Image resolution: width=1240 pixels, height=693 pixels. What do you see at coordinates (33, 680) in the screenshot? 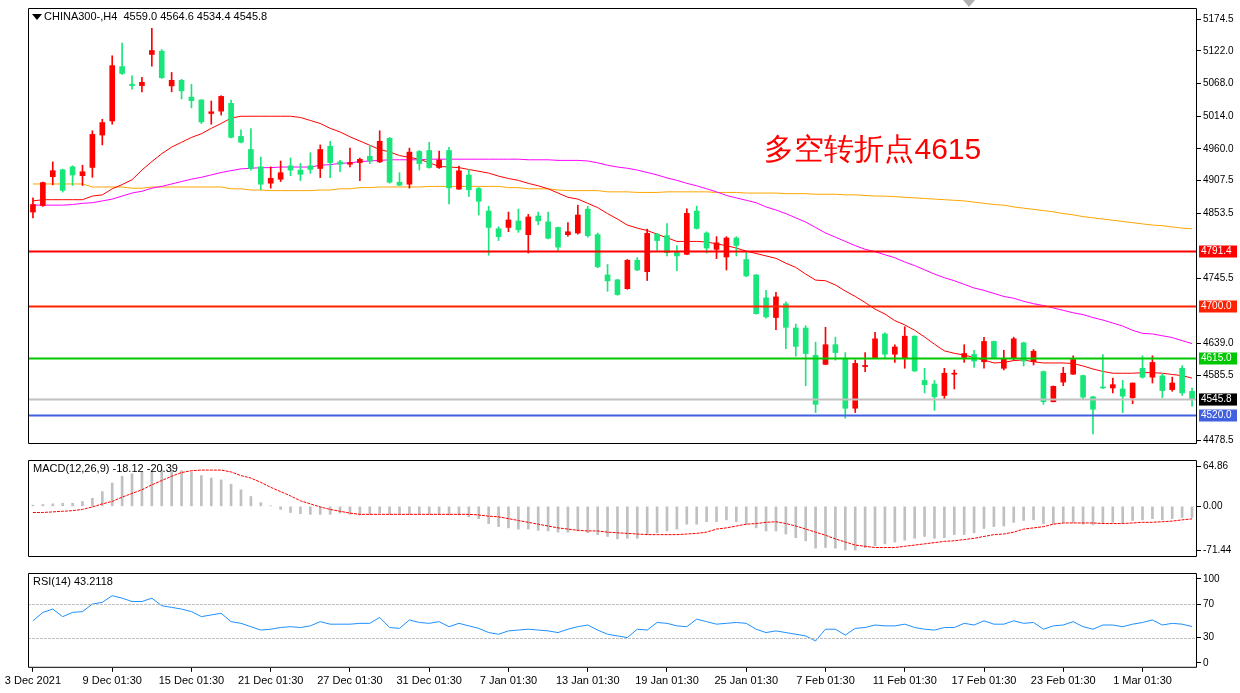
I see `x-tick-label: 3 Dec 2021` at bounding box center [33, 680].